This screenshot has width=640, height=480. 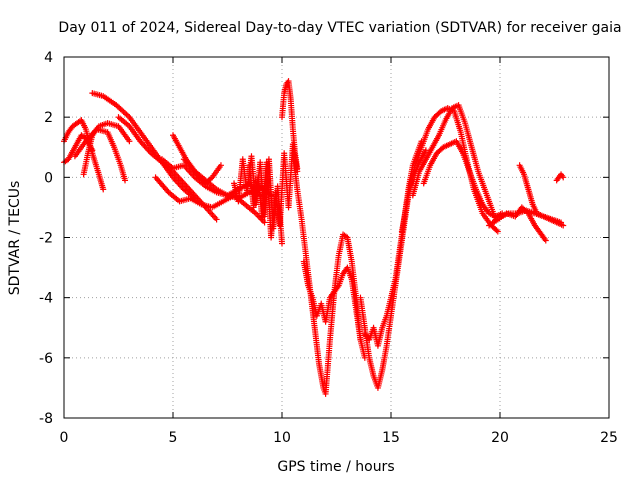 I want to click on y-tick-label: 2, so click(x=48, y=118).